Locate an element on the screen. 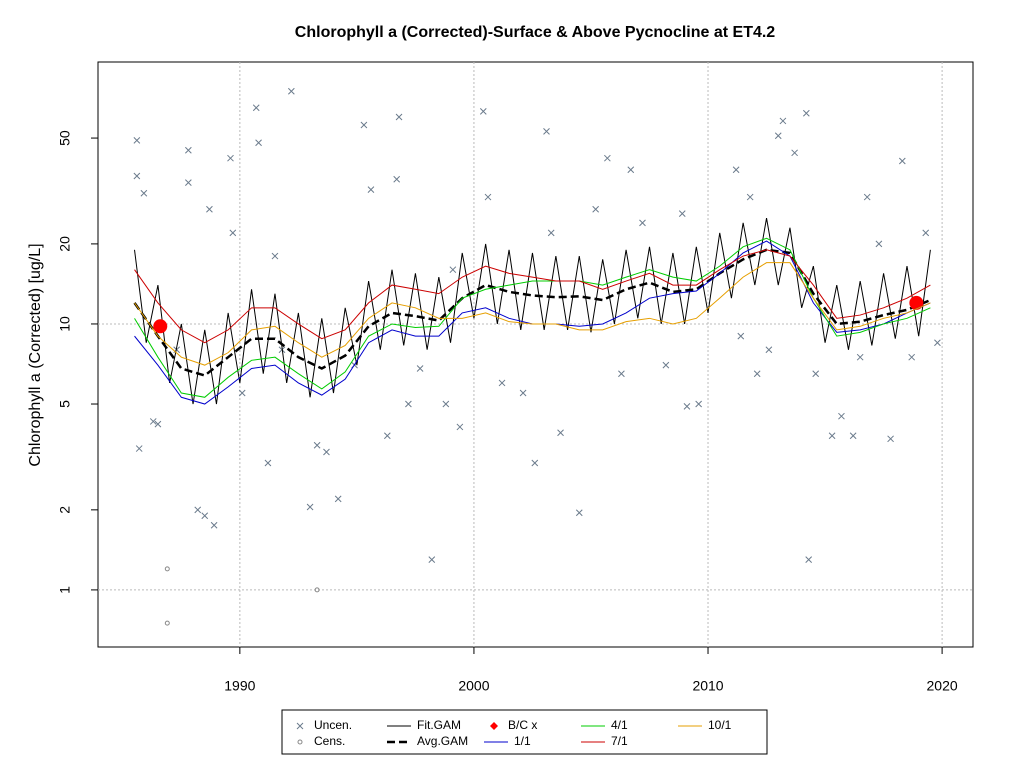  y-axis-label: Chlorophyll a (Corrected) [ug/L] is located at coordinates (35, 354).